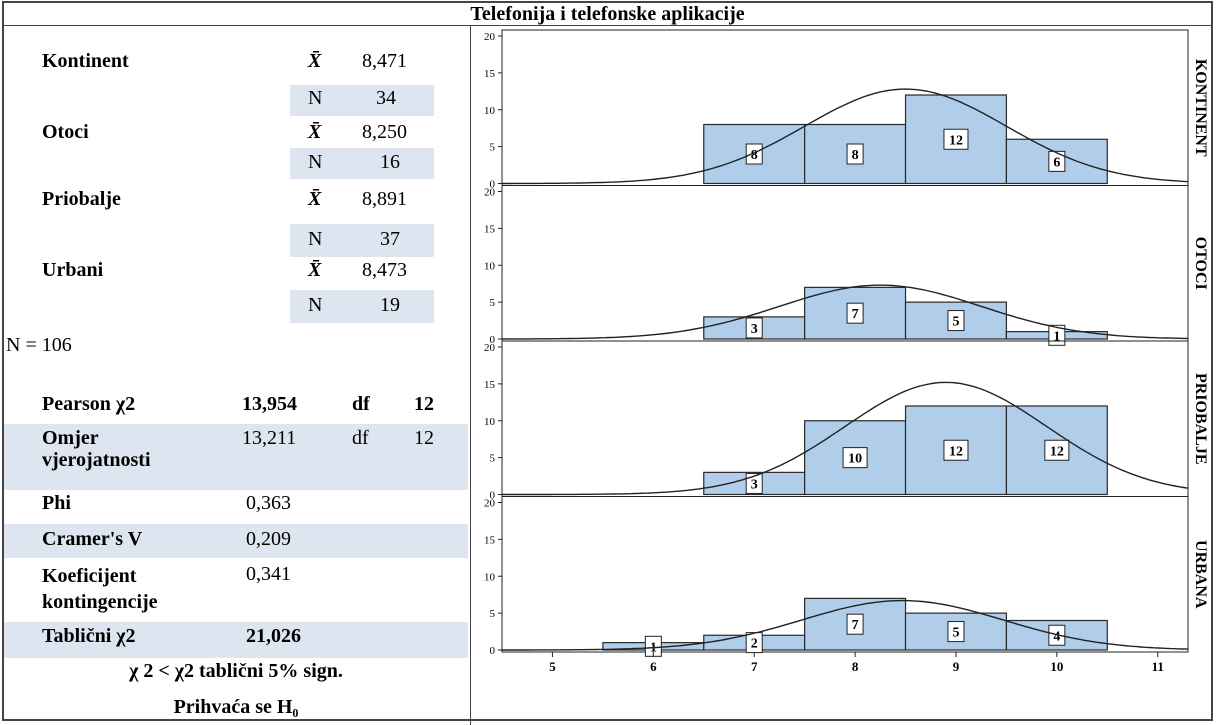  Describe the element at coordinates (607, 14) in the screenshot. I see `figure-title: Telefonija i telefonske aplikacije` at that location.